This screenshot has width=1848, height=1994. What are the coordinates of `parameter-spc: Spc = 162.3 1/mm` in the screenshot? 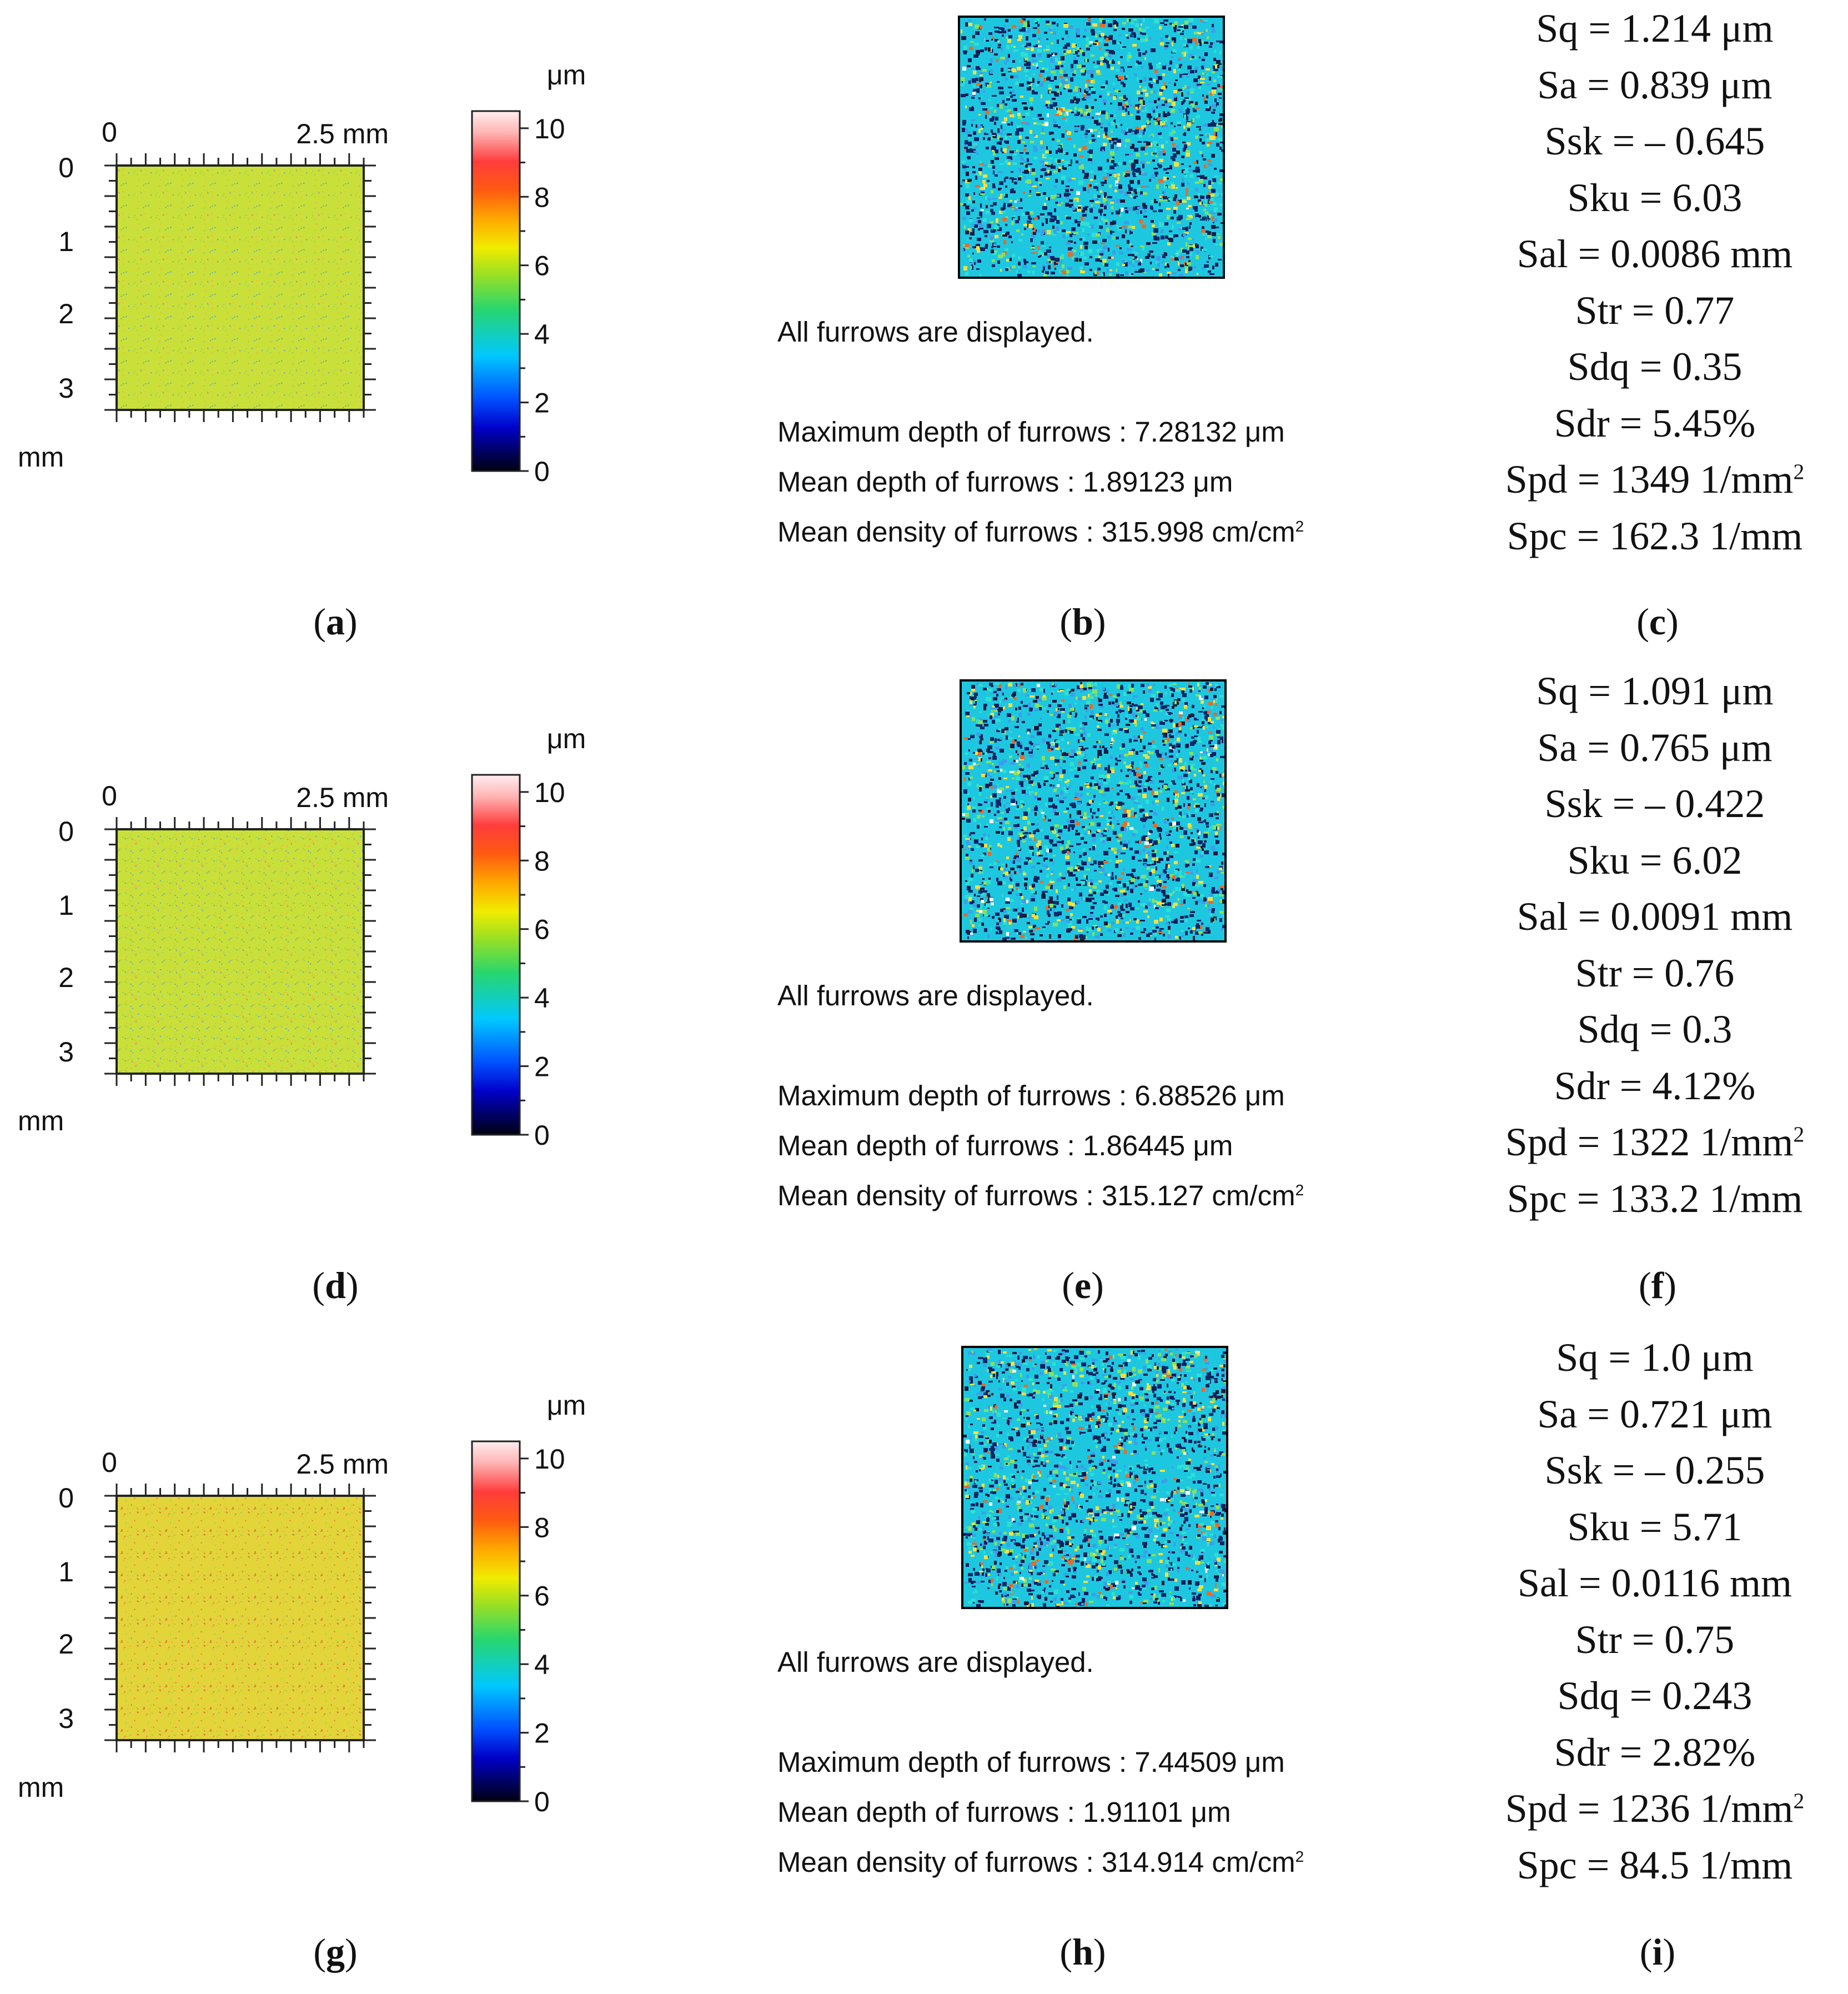 It's located at (1655, 536).